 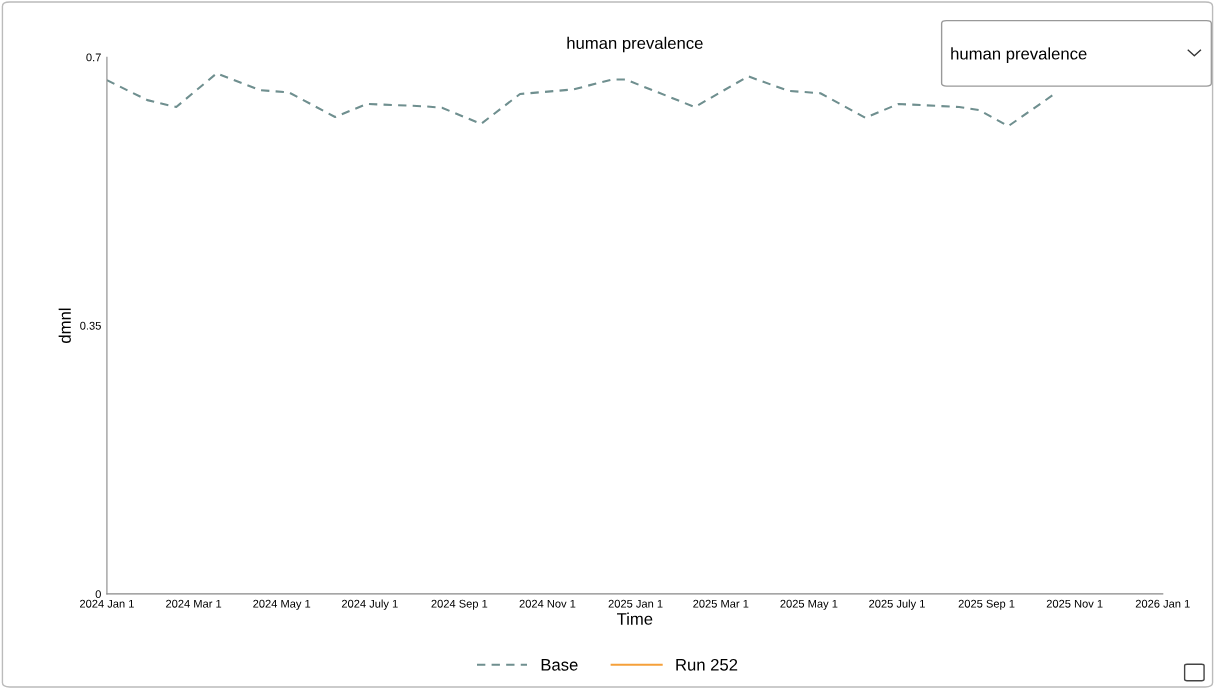 What do you see at coordinates (1074, 603) in the screenshot?
I see `x-tick-label: 2025 Nov 1` at bounding box center [1074, 603].